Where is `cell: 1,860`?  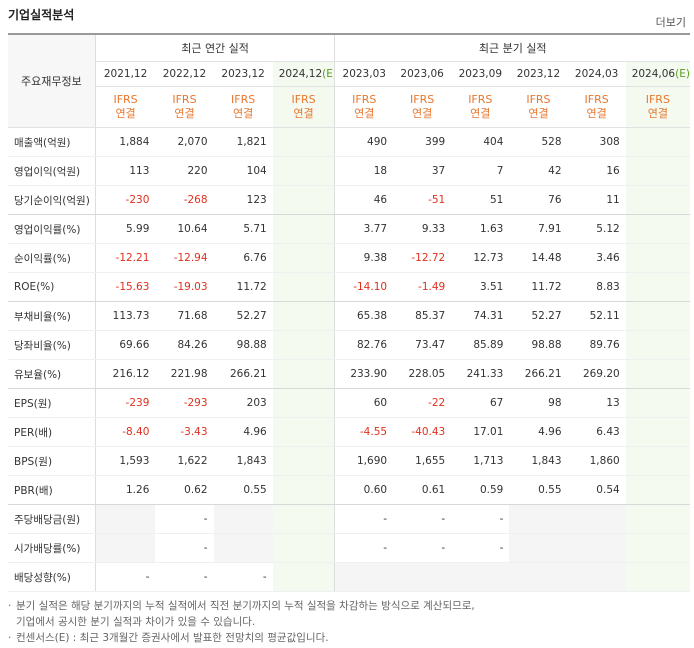 cell: 1,860 is located at coordinates (596, 461).